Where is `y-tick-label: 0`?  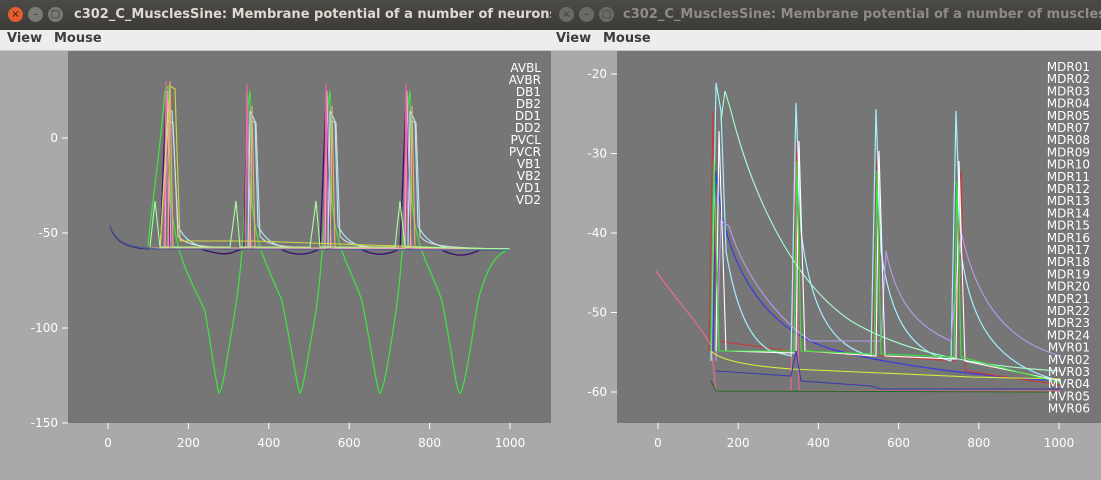 y-tick-label: 0 is located at coordinates (54, 138).